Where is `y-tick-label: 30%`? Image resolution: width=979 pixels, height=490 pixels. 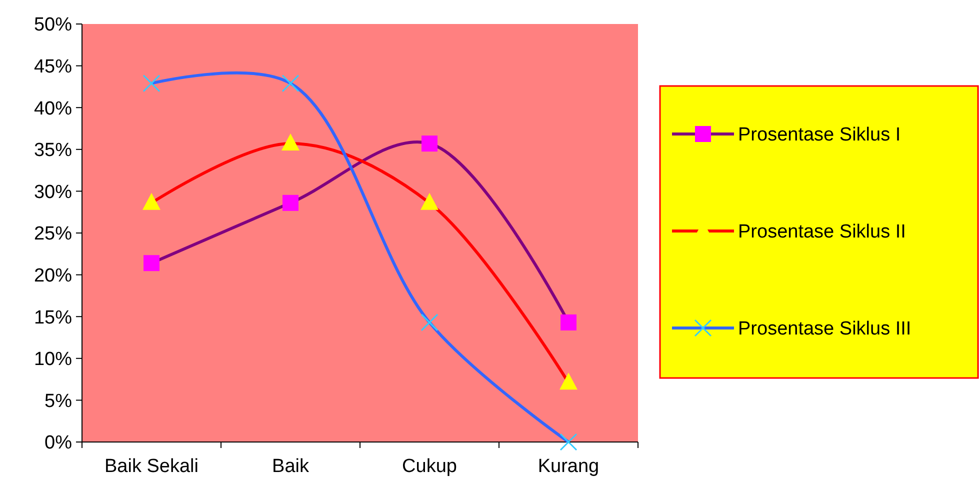
y-tick-label: 30% is located at coordinates (53, 192).